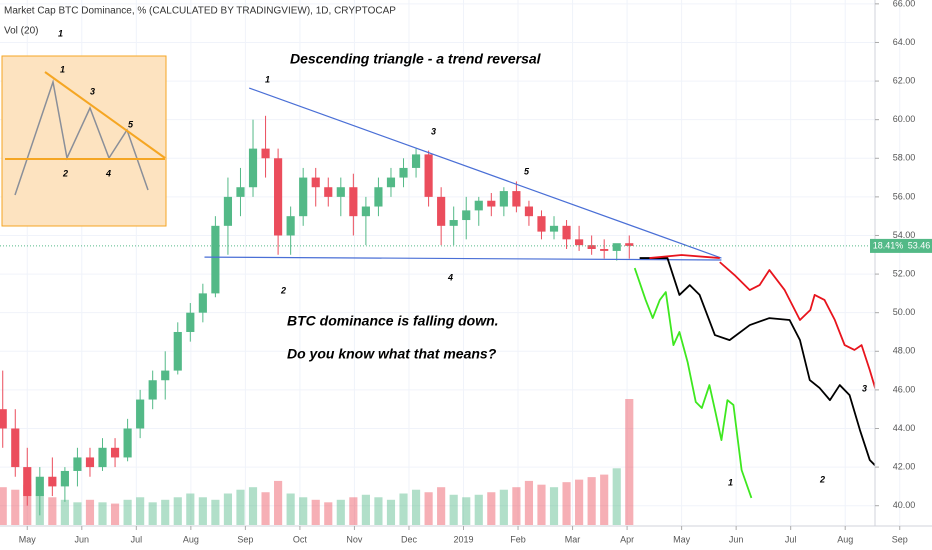 The height and width of the screenshot is (550, 932). Describe the element at coordinates (267, 79) in the screenshot. I see `triangle-label: 1` at that location.